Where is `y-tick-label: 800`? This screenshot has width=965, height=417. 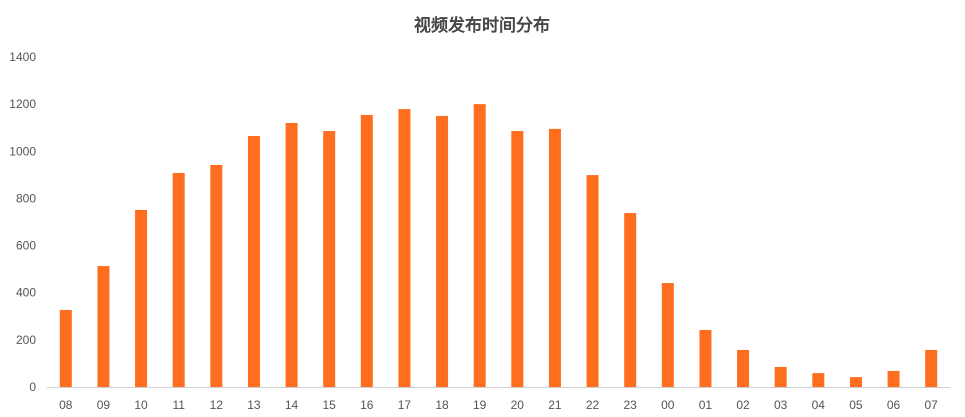
y-tick-label: 800 is located at coordinates (26, 198).